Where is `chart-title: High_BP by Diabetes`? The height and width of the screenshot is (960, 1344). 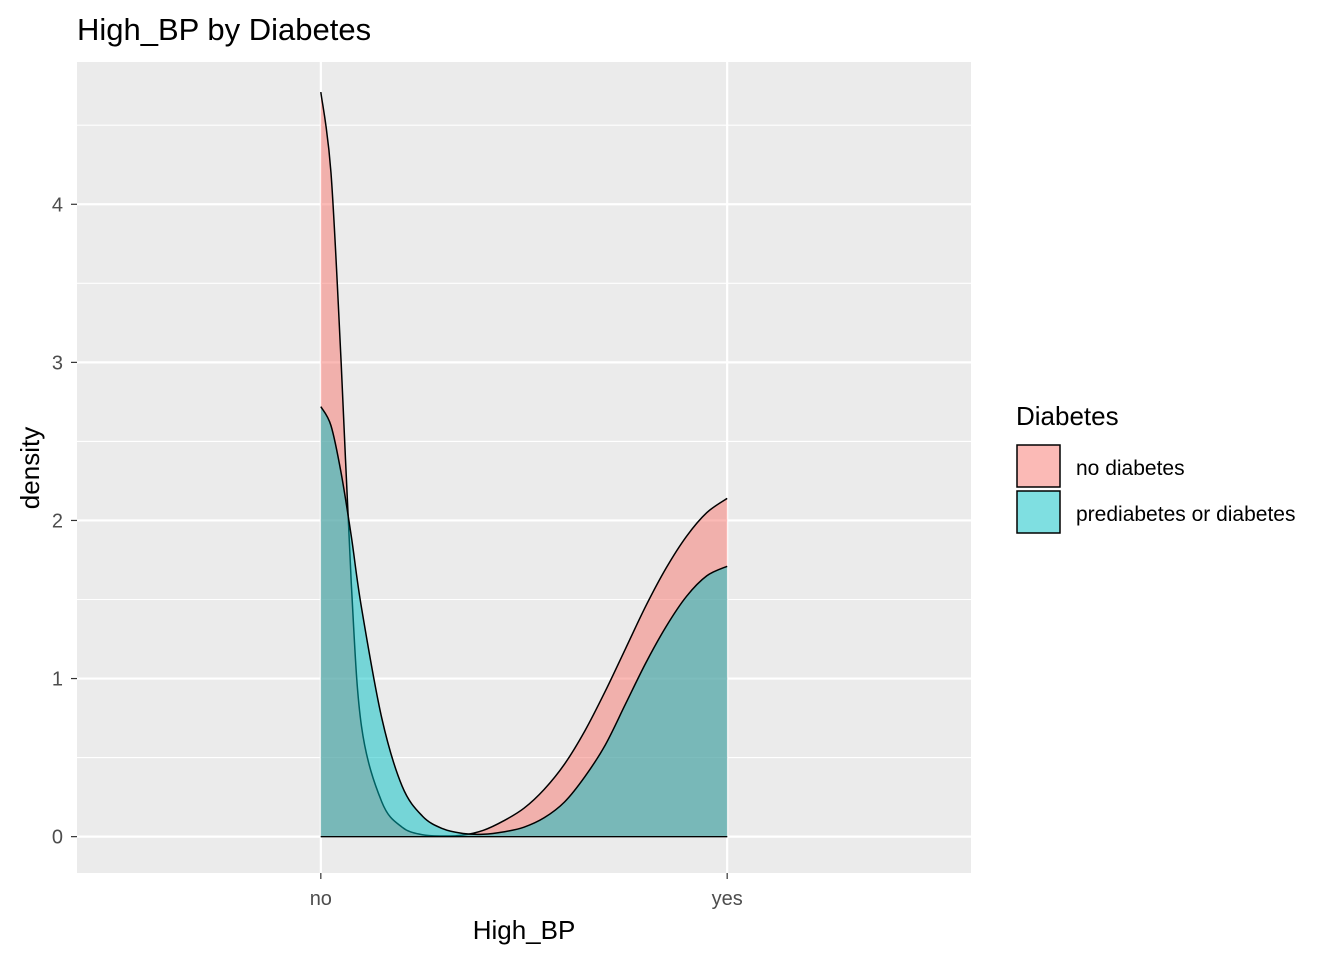 chart-title: High_BP by Diabetes is located at coordinates (224, 29).